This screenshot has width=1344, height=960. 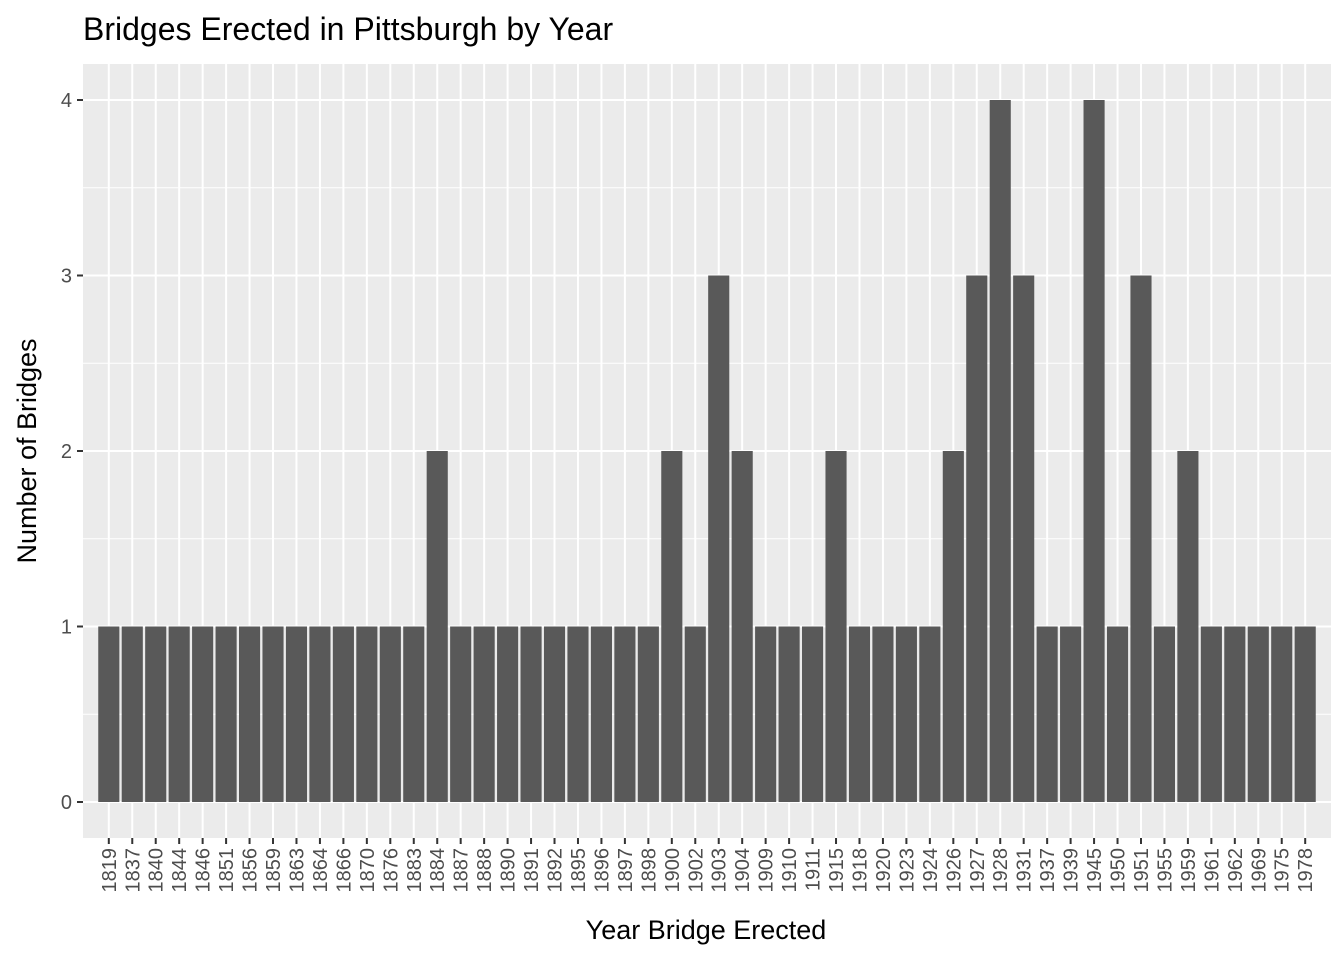 What do you see at coordinates (1212, 870) in the screenshot?
I see `x-tick-label: 1961` at bounding box center [1212, 870].